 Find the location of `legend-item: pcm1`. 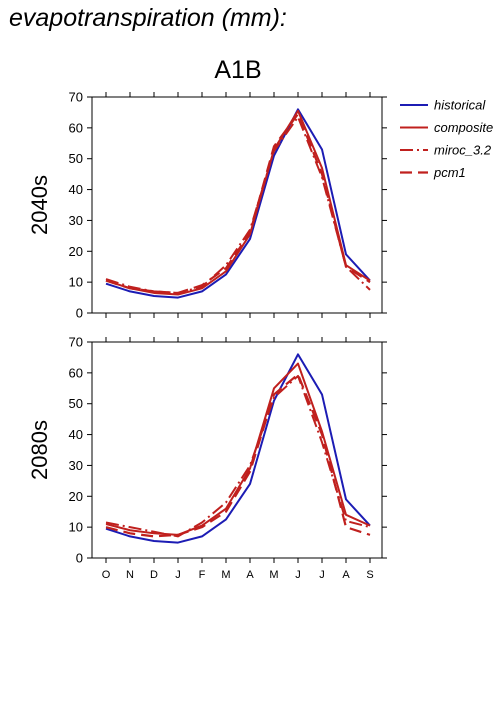

legend-item: pcm1 is located at coordinates (433, 172).